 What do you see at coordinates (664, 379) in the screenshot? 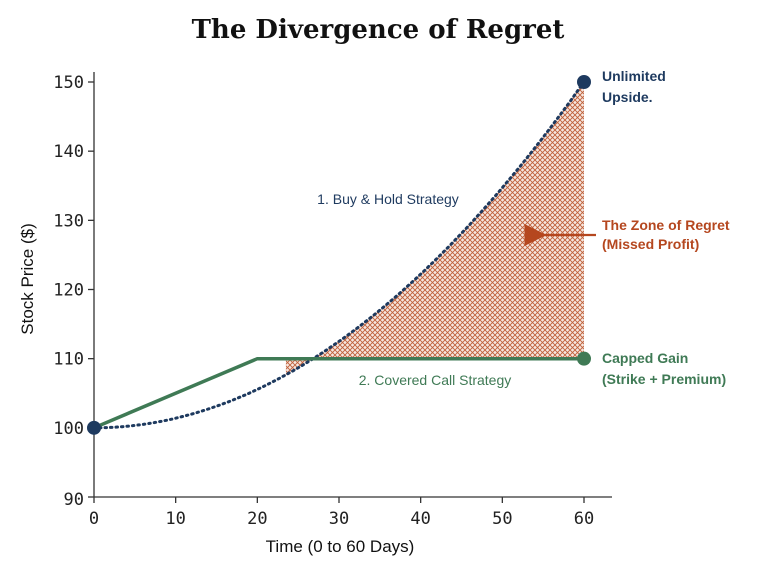
I see `annotation-capped-gain: (Strike + Premium)` at bounding box center [664, 379].